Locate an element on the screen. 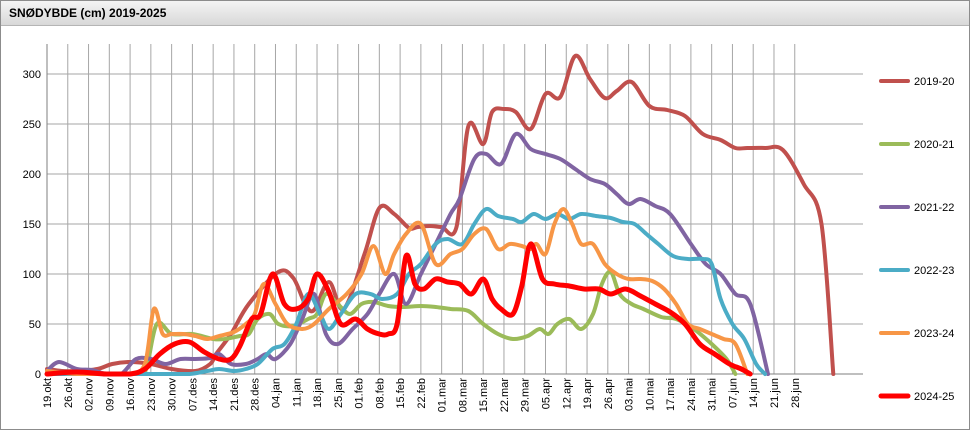 The image size is (970, 430). x-tick-label: 18.jan is located at coordinates (318, 393).